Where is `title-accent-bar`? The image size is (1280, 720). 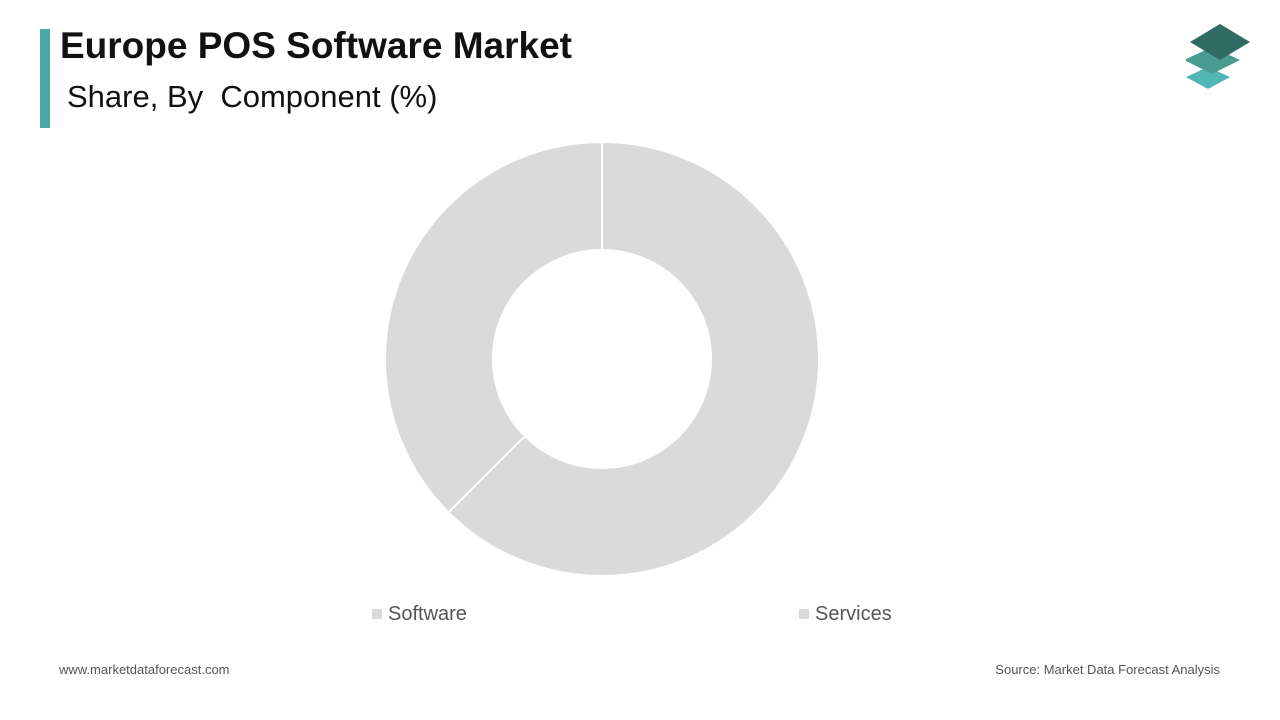
title-accent-bar is located at coordinates (45, 78).